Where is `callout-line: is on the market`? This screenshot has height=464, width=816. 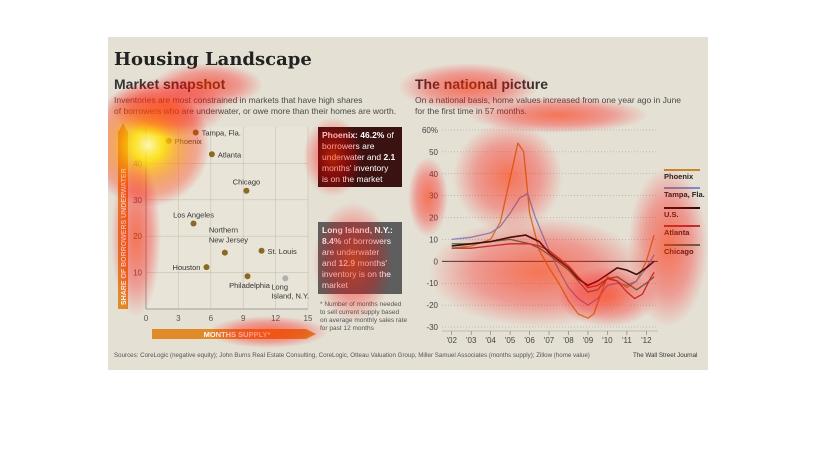
callout-line: is on the market is located at coordinates (360, 179).